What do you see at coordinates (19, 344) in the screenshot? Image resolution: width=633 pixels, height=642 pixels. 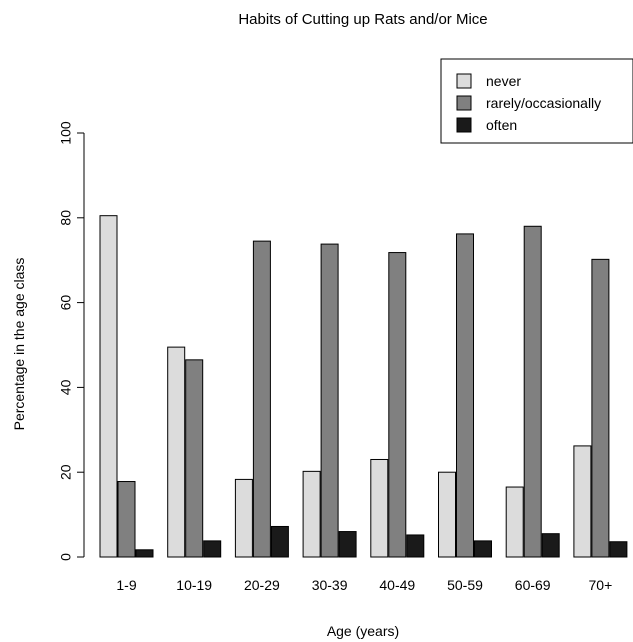 I see `y-axis-label: Percentage in the age class` at bounding box center [19, 344].